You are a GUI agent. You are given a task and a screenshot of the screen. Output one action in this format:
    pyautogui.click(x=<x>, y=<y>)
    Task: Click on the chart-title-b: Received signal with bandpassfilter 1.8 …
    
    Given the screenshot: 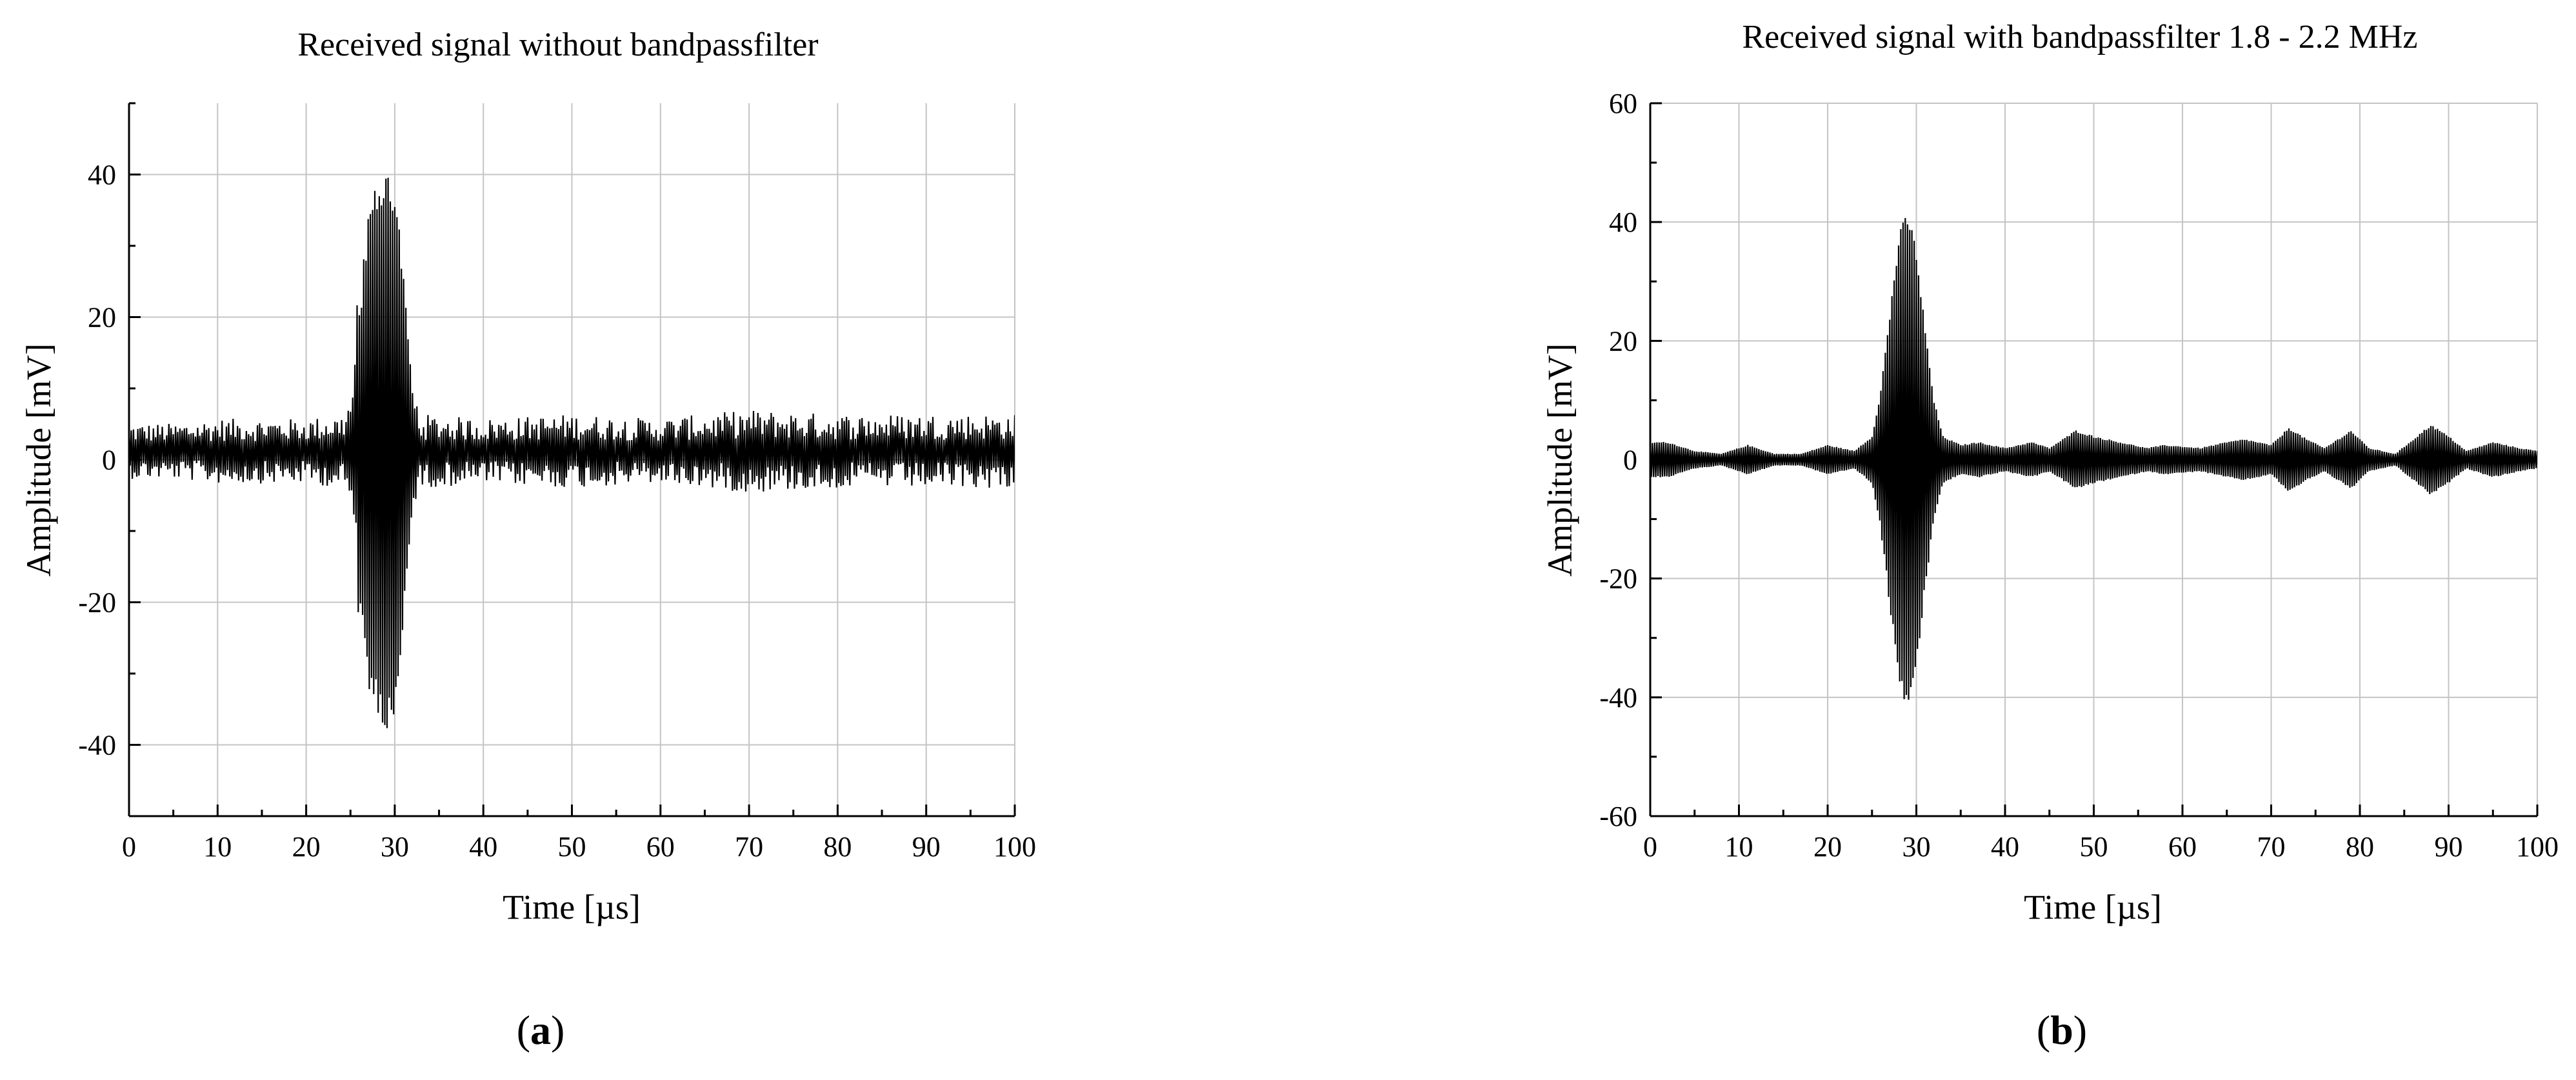 What is the action you would take?
    pyautogui.click(x=2080, y=37)
    